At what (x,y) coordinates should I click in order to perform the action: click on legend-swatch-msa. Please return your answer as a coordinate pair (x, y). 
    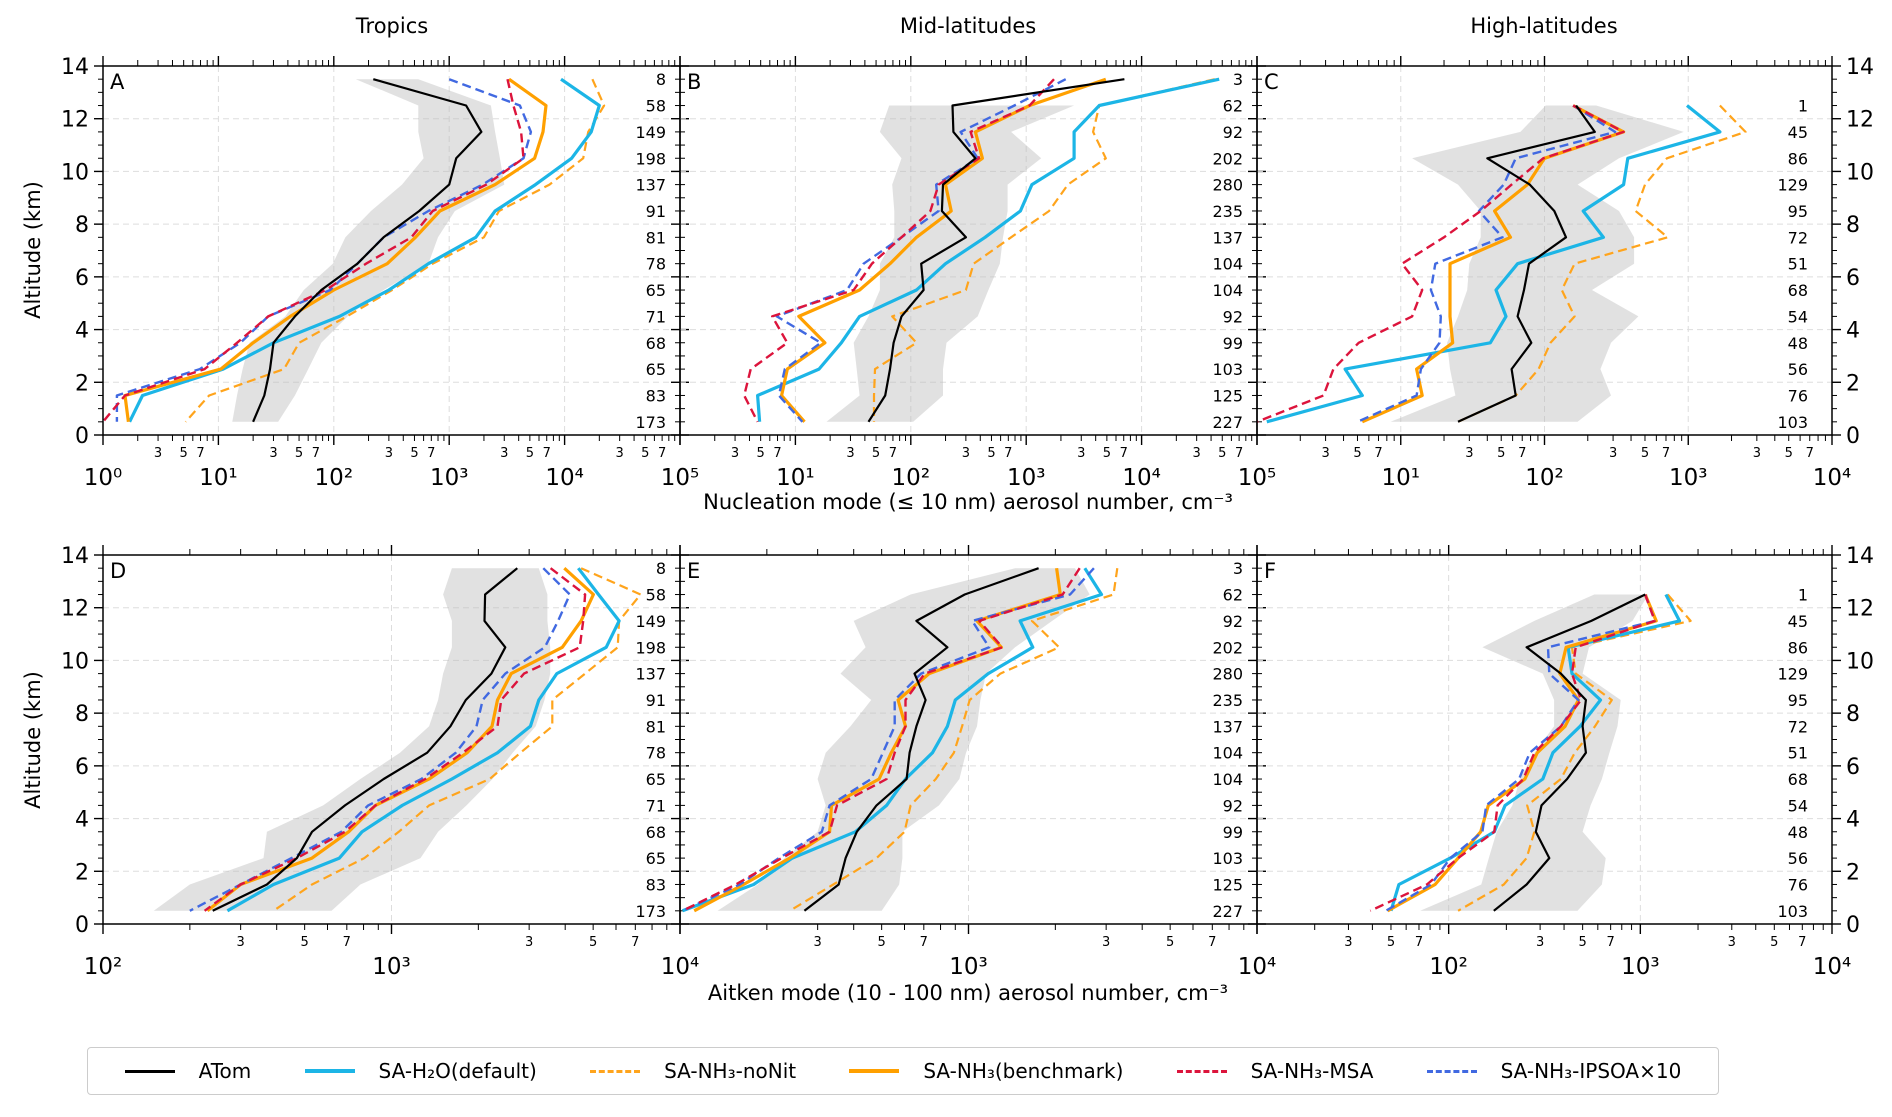
    Looking at the image, I should click on (1201, 1071).